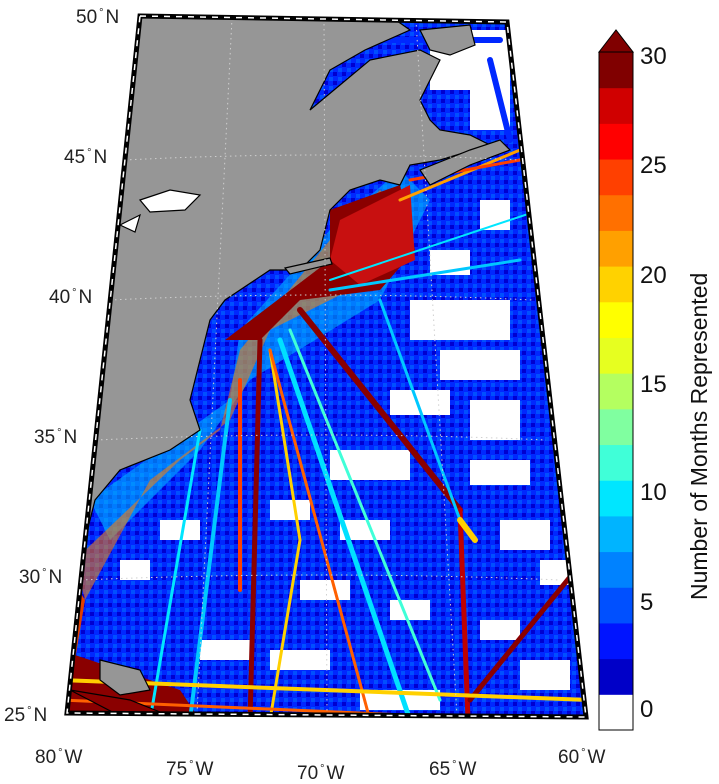  Describe the element at coordinates (170, 201) in the screenshot. I see `great-lakes-ontario` at that location.